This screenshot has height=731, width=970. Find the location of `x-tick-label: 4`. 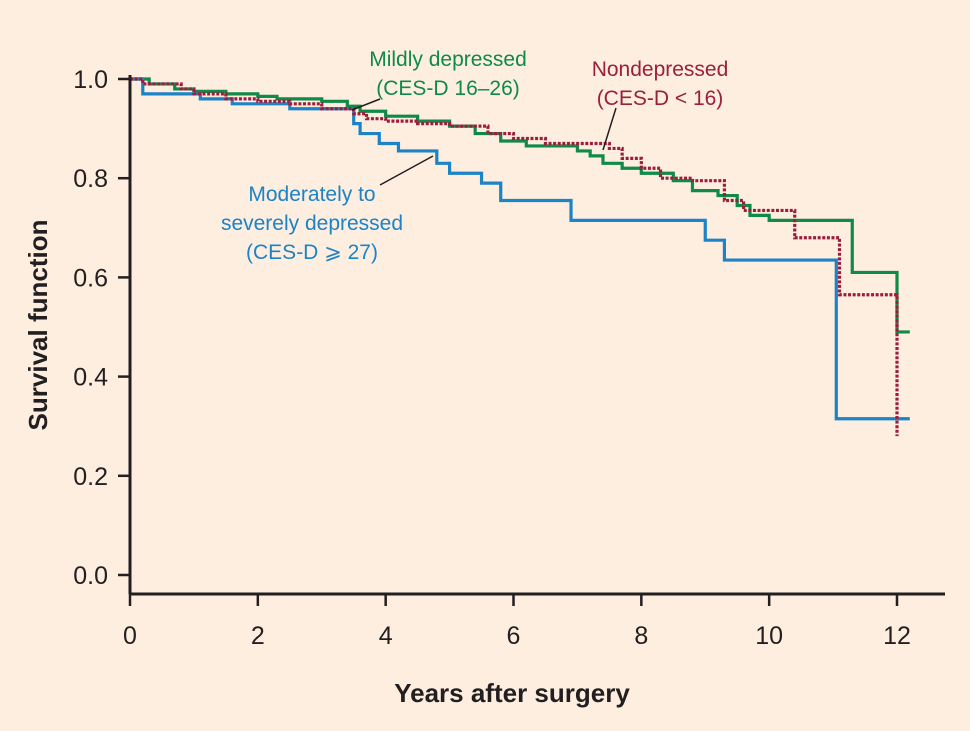

x-tick-label: 4 is located at coordinates (386, 636).